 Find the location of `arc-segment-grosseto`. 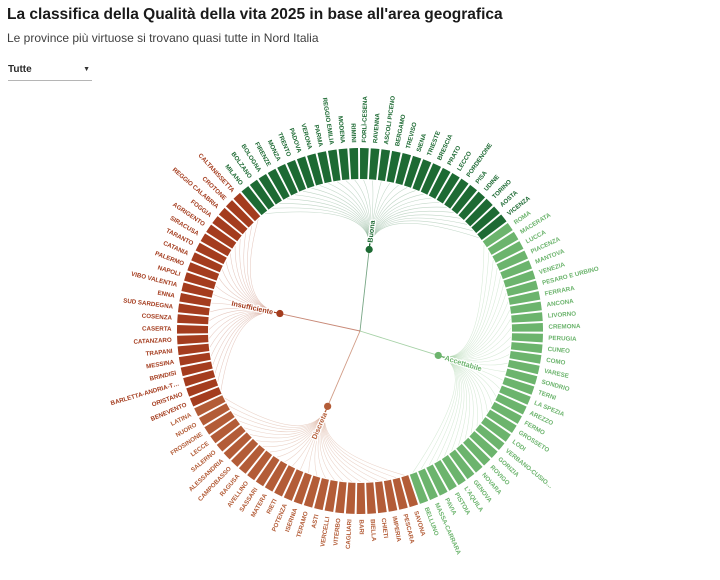

arc-segment-grosseto is located at coordinates (501, 421).